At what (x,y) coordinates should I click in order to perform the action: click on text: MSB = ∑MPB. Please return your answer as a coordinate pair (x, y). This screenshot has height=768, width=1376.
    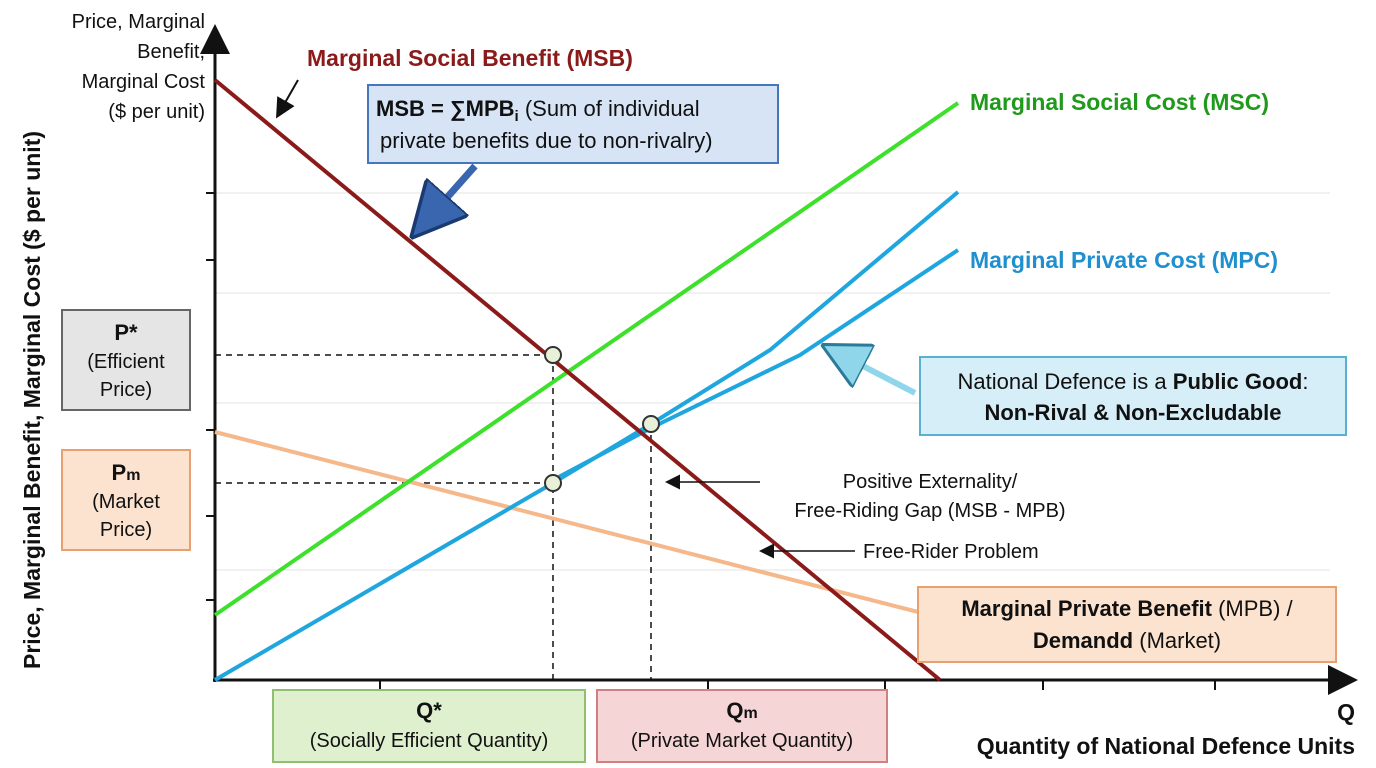
    Looking at the image, I should click on (445, 108).